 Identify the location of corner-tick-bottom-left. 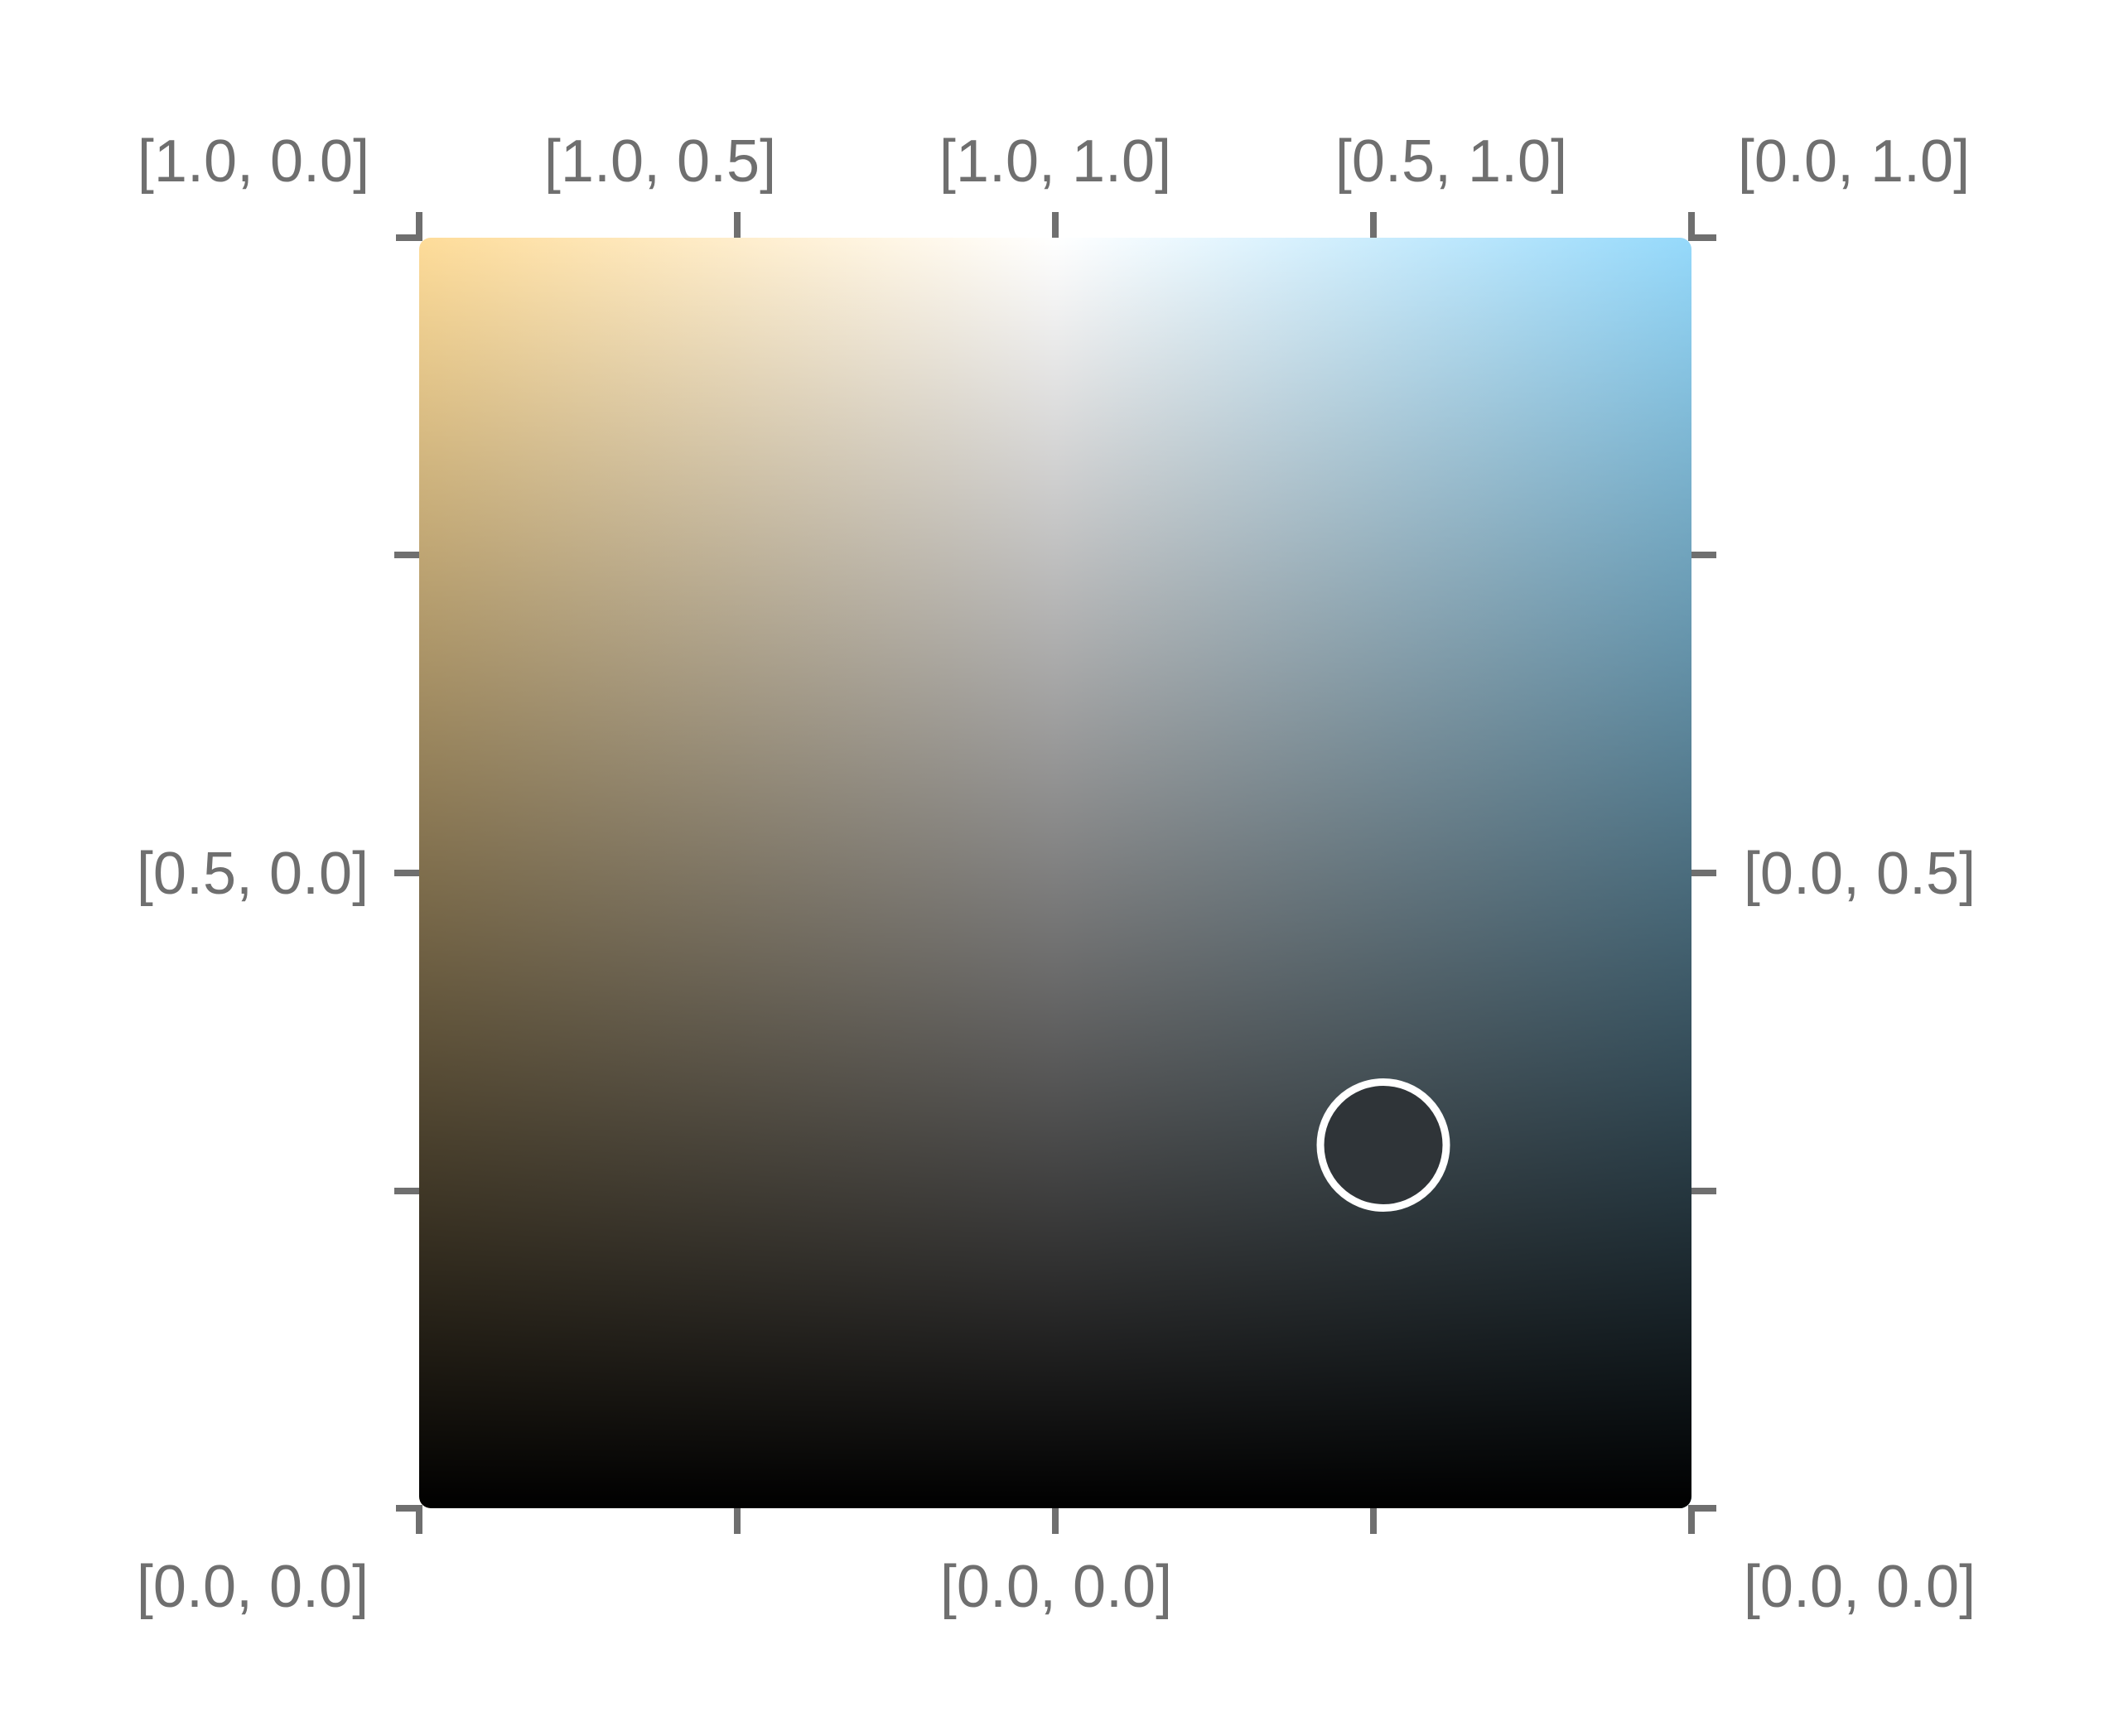
(409, 1519).